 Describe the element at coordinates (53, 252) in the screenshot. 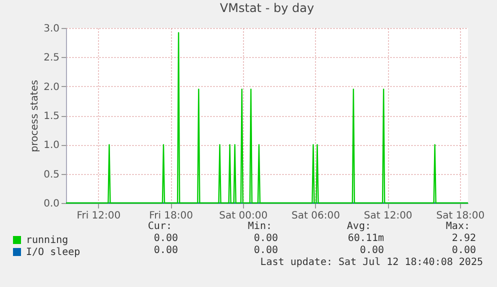

I see `legend-label: I/O sleep` at that location.